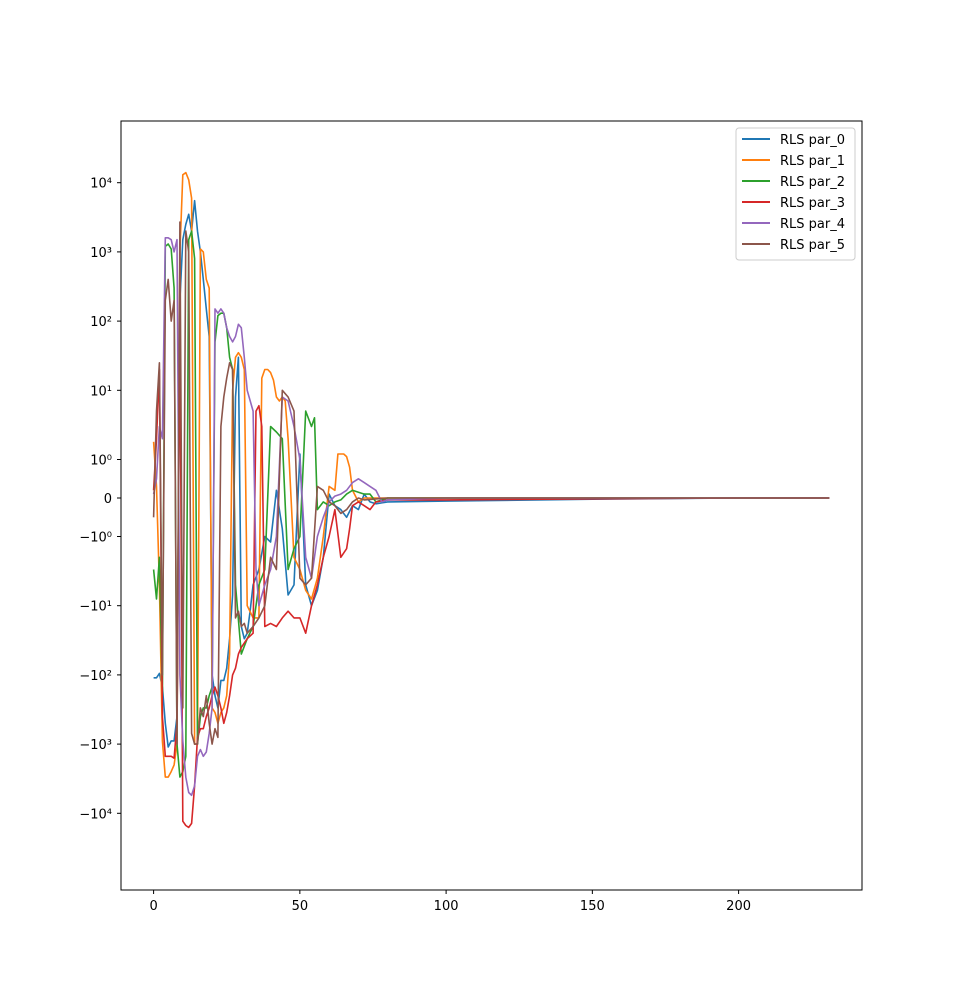 The image size is (958, 1000). Describe the element at coordinates (100, 499) in the screenshot. I see `y-axis: 10⁴ 10³ 10² 10¹ 10⁰ 0 −10⁰ −10¹ −10² −10³ −10⁴` at that location.